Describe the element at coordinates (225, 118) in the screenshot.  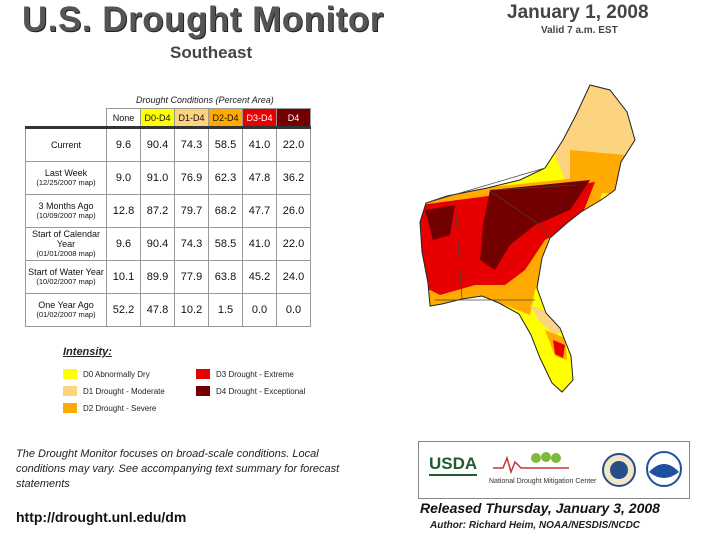
I see `col-header-d2-d4: D2-D4` at that location.